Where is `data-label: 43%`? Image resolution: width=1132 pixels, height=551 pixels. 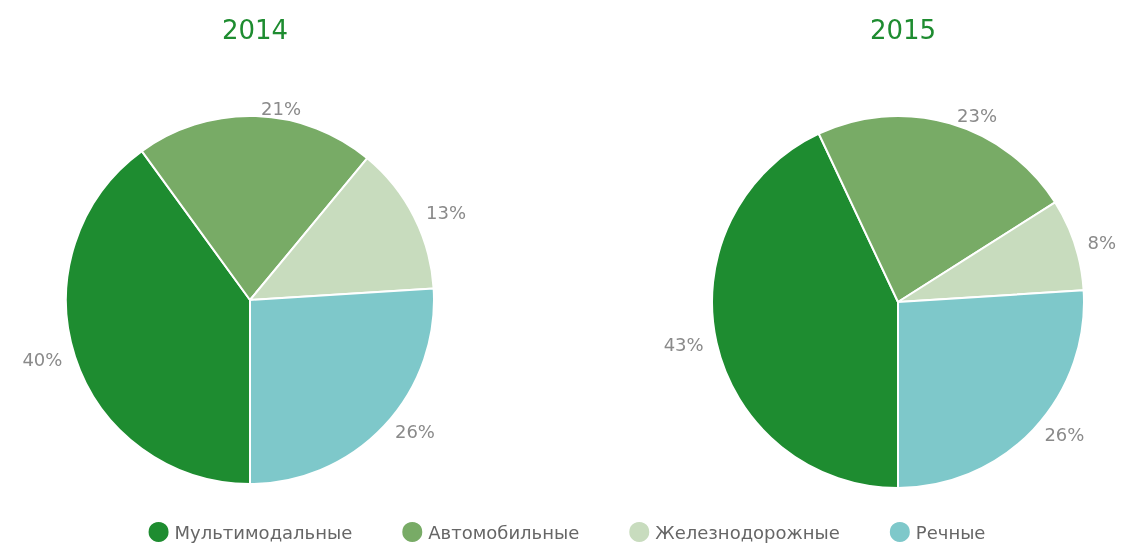 data-label: 43% is located at coordinates (683, 344).